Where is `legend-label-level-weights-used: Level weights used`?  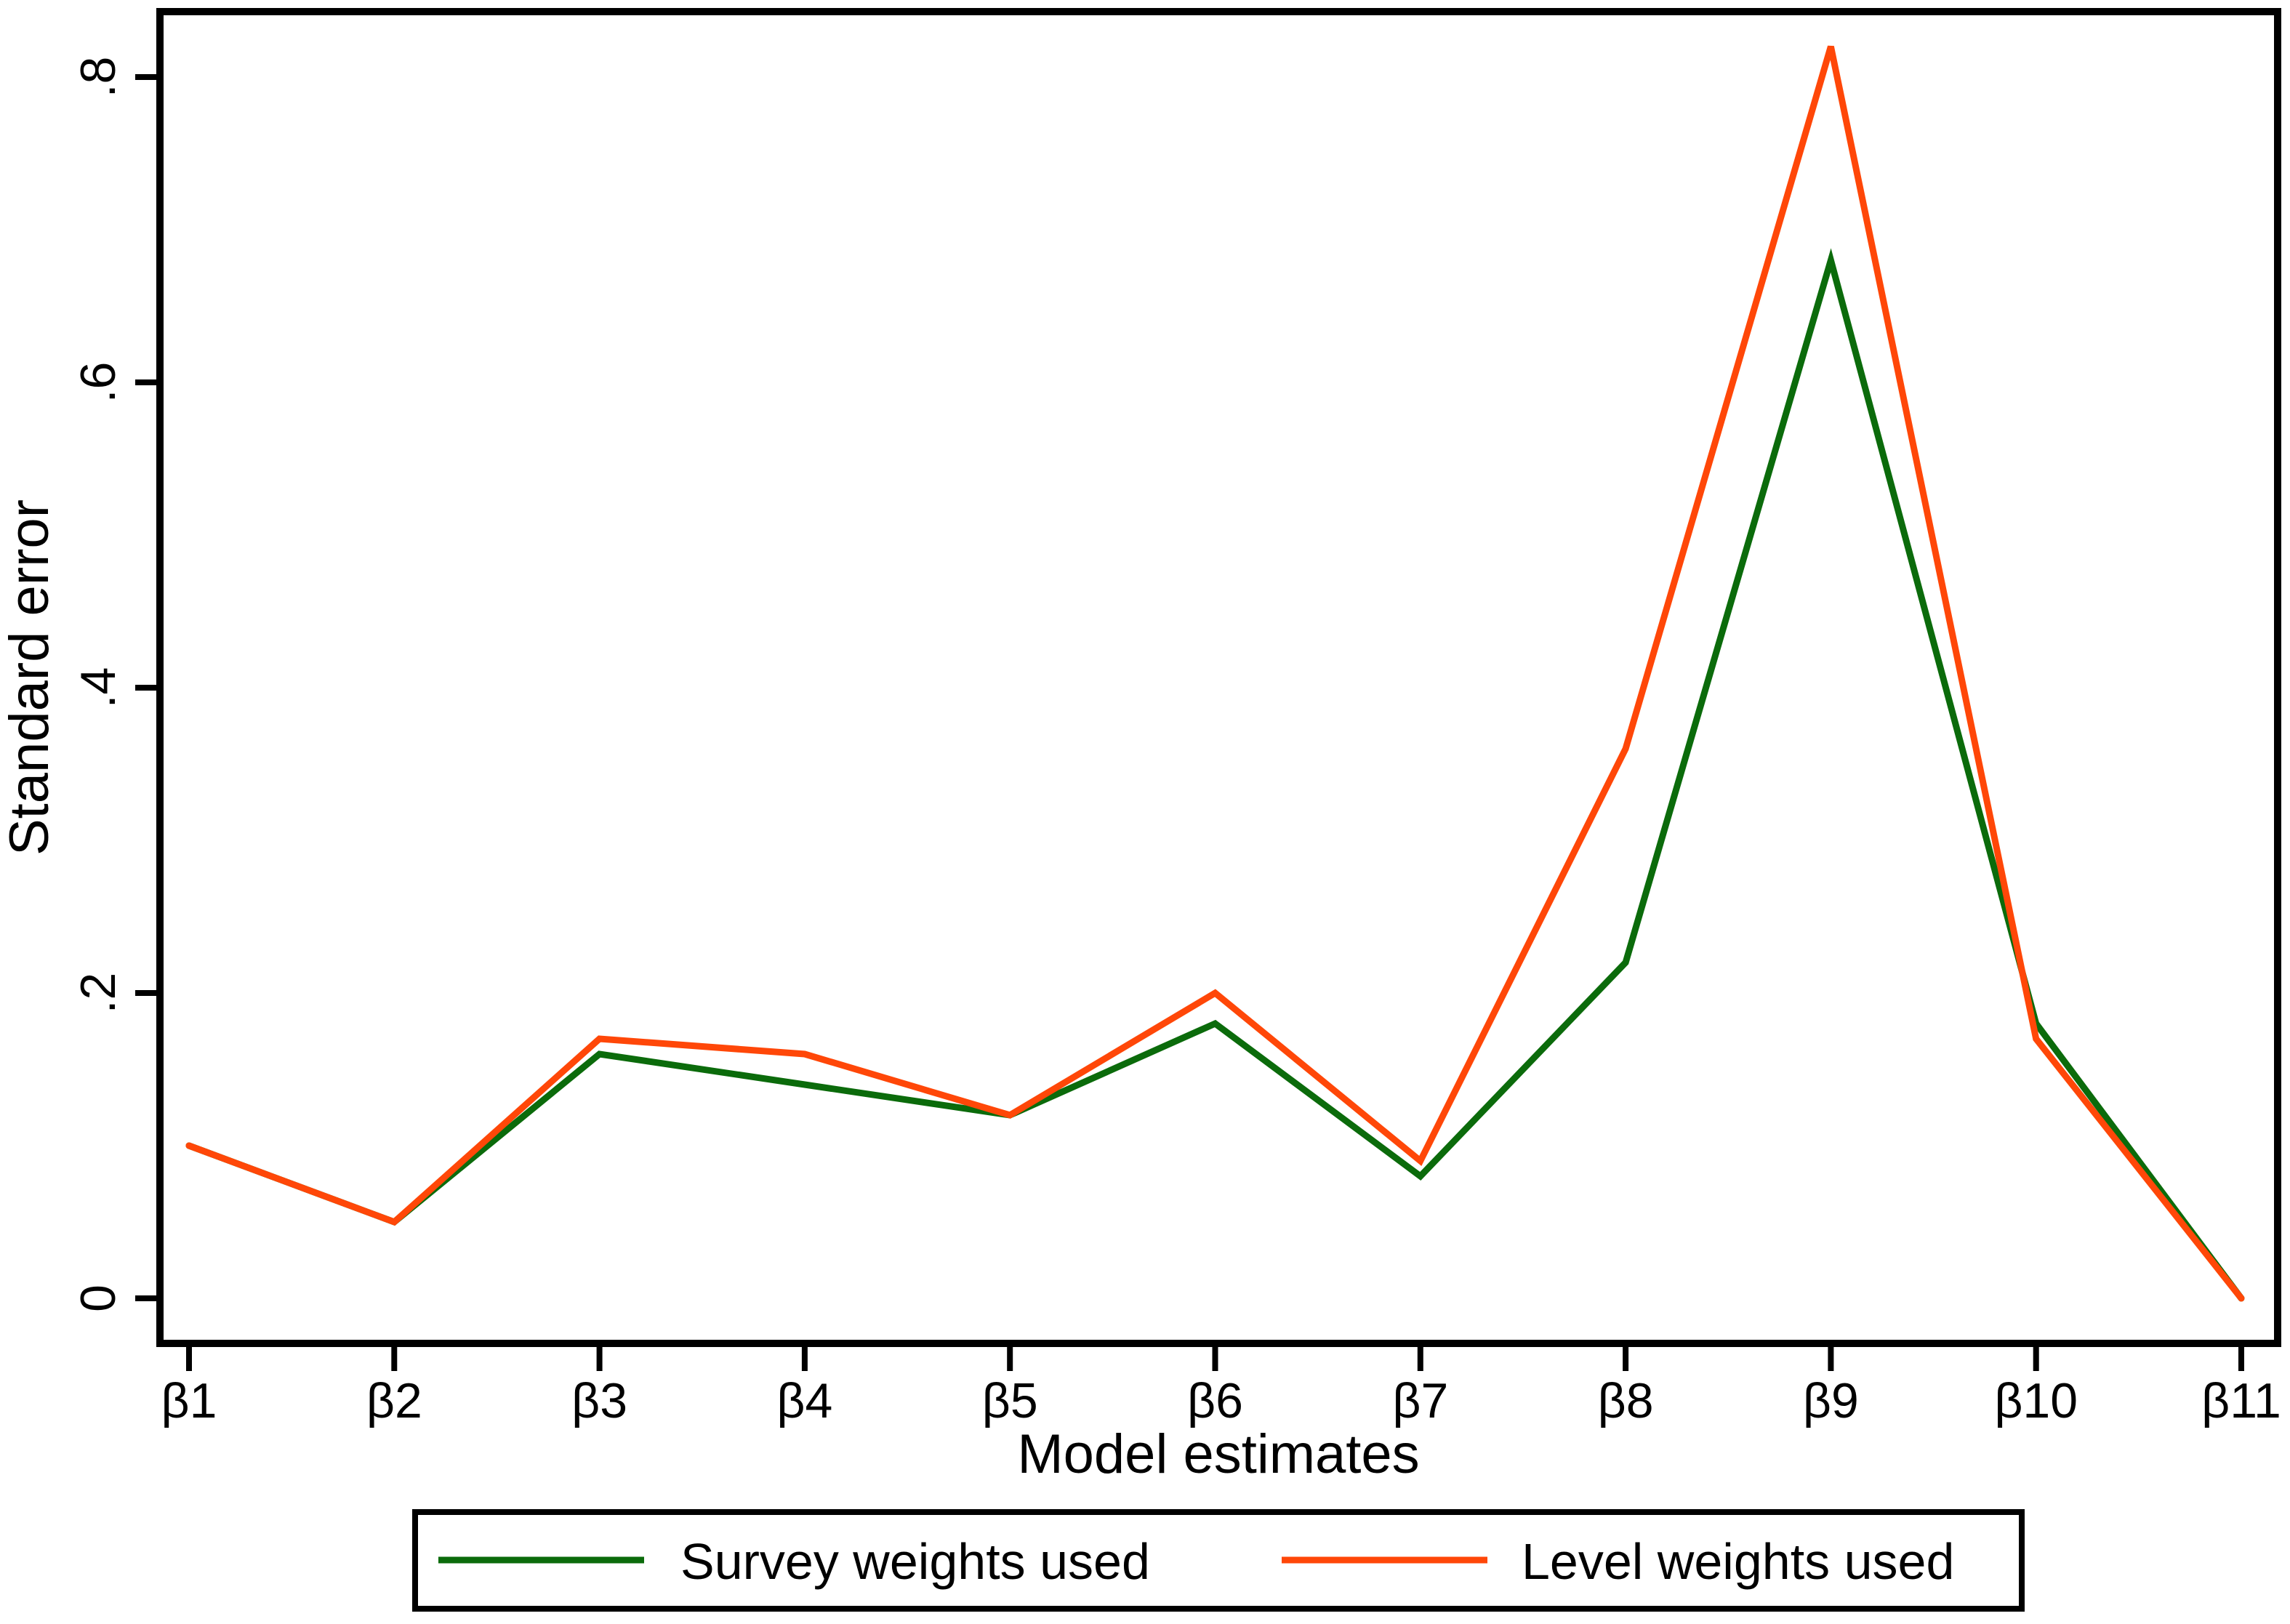 legend-label-level-weights-used: Level weights used is located at coordinates (1738, 1561).